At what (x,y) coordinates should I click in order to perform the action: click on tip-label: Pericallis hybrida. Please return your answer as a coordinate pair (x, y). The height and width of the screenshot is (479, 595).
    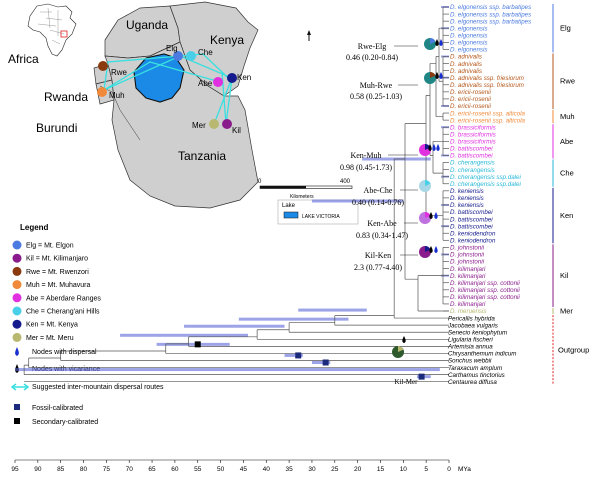
    Looking at the image, I should click on (471, 318).